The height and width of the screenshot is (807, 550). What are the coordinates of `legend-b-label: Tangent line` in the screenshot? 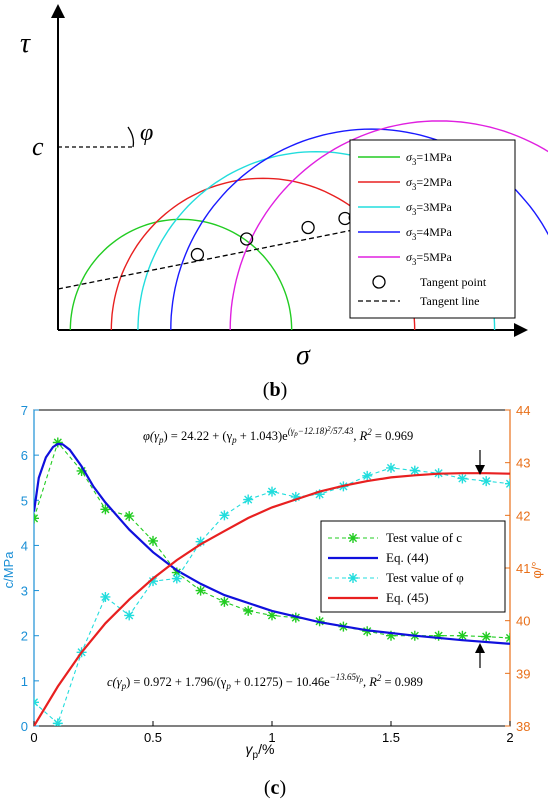 It's located at (449, 301).